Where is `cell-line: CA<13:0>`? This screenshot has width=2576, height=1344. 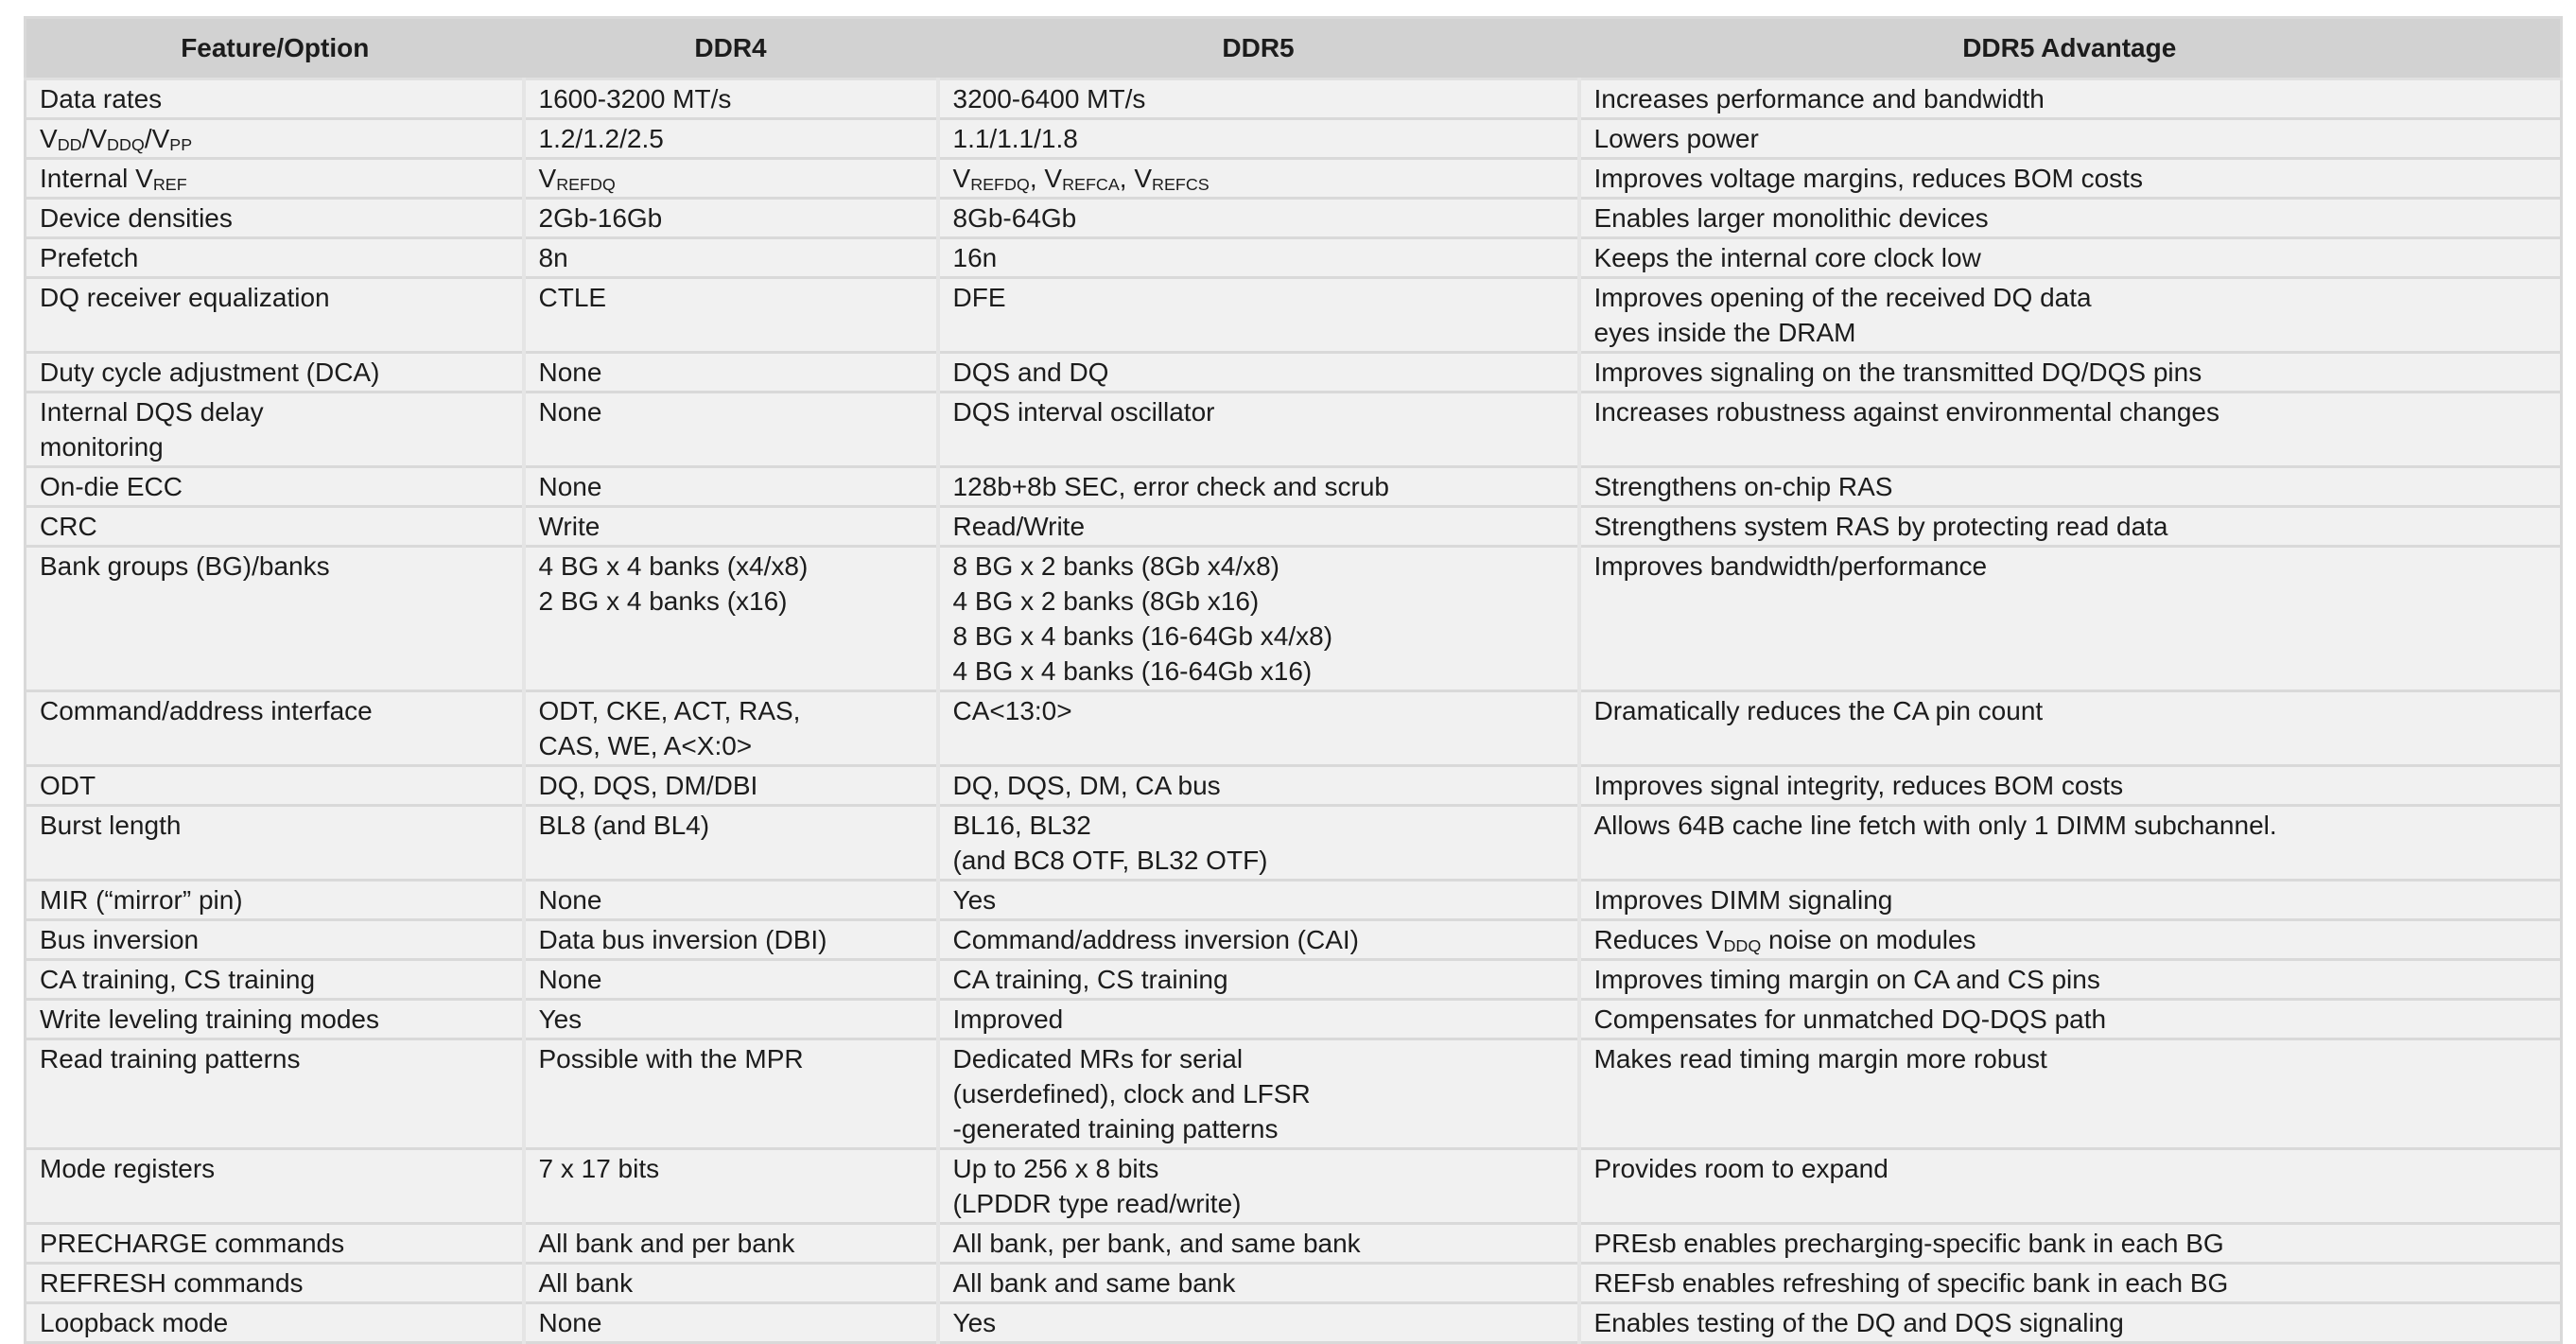 cell-line: CA<13:0> is located at coordinates (1012, 710).